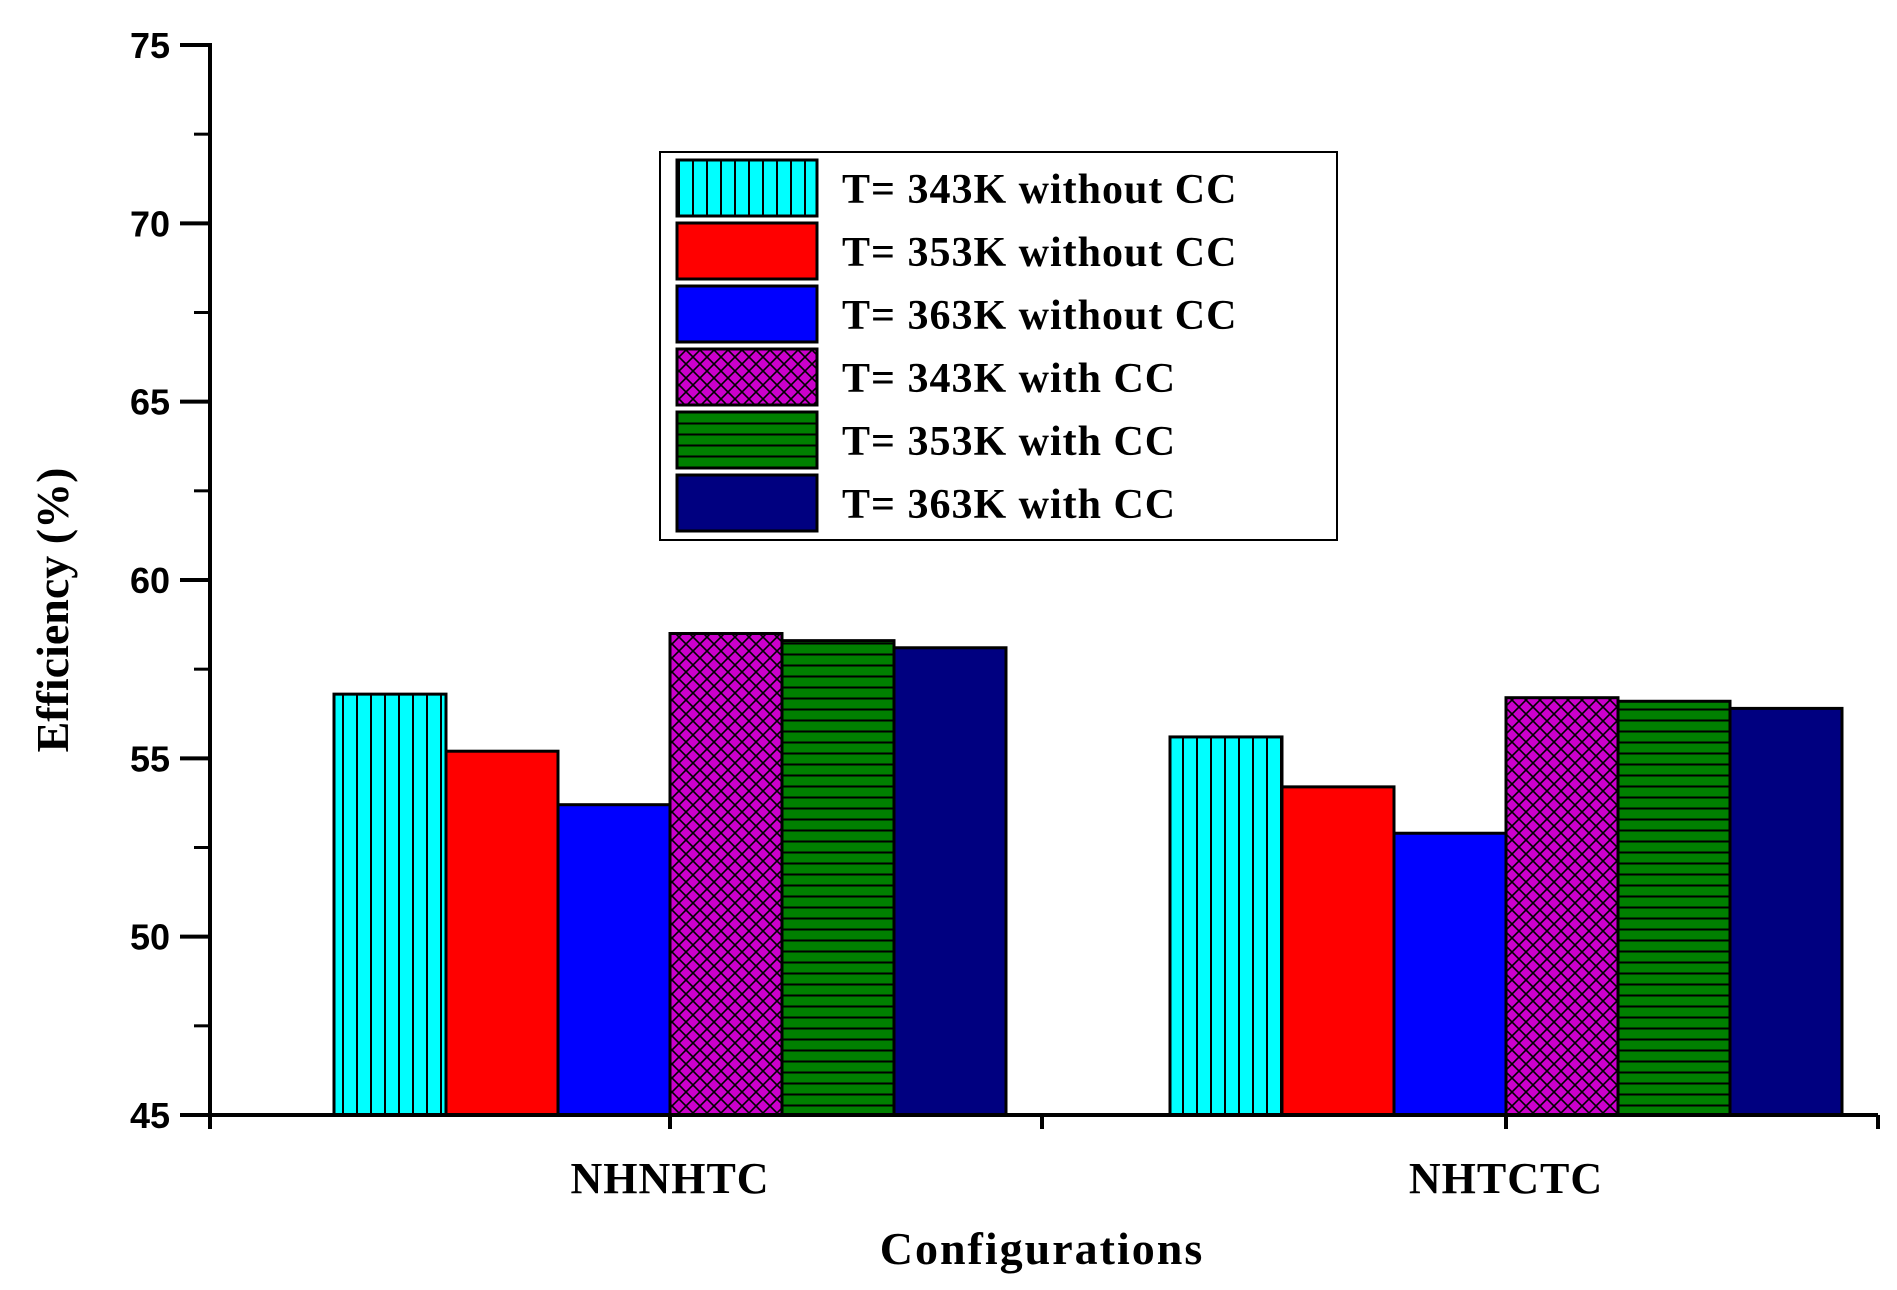 The width and height of the screenshot is (1897, 1290). I want to click on bar-nhnhtc-t-363k-with-cc, so click(950, 881).